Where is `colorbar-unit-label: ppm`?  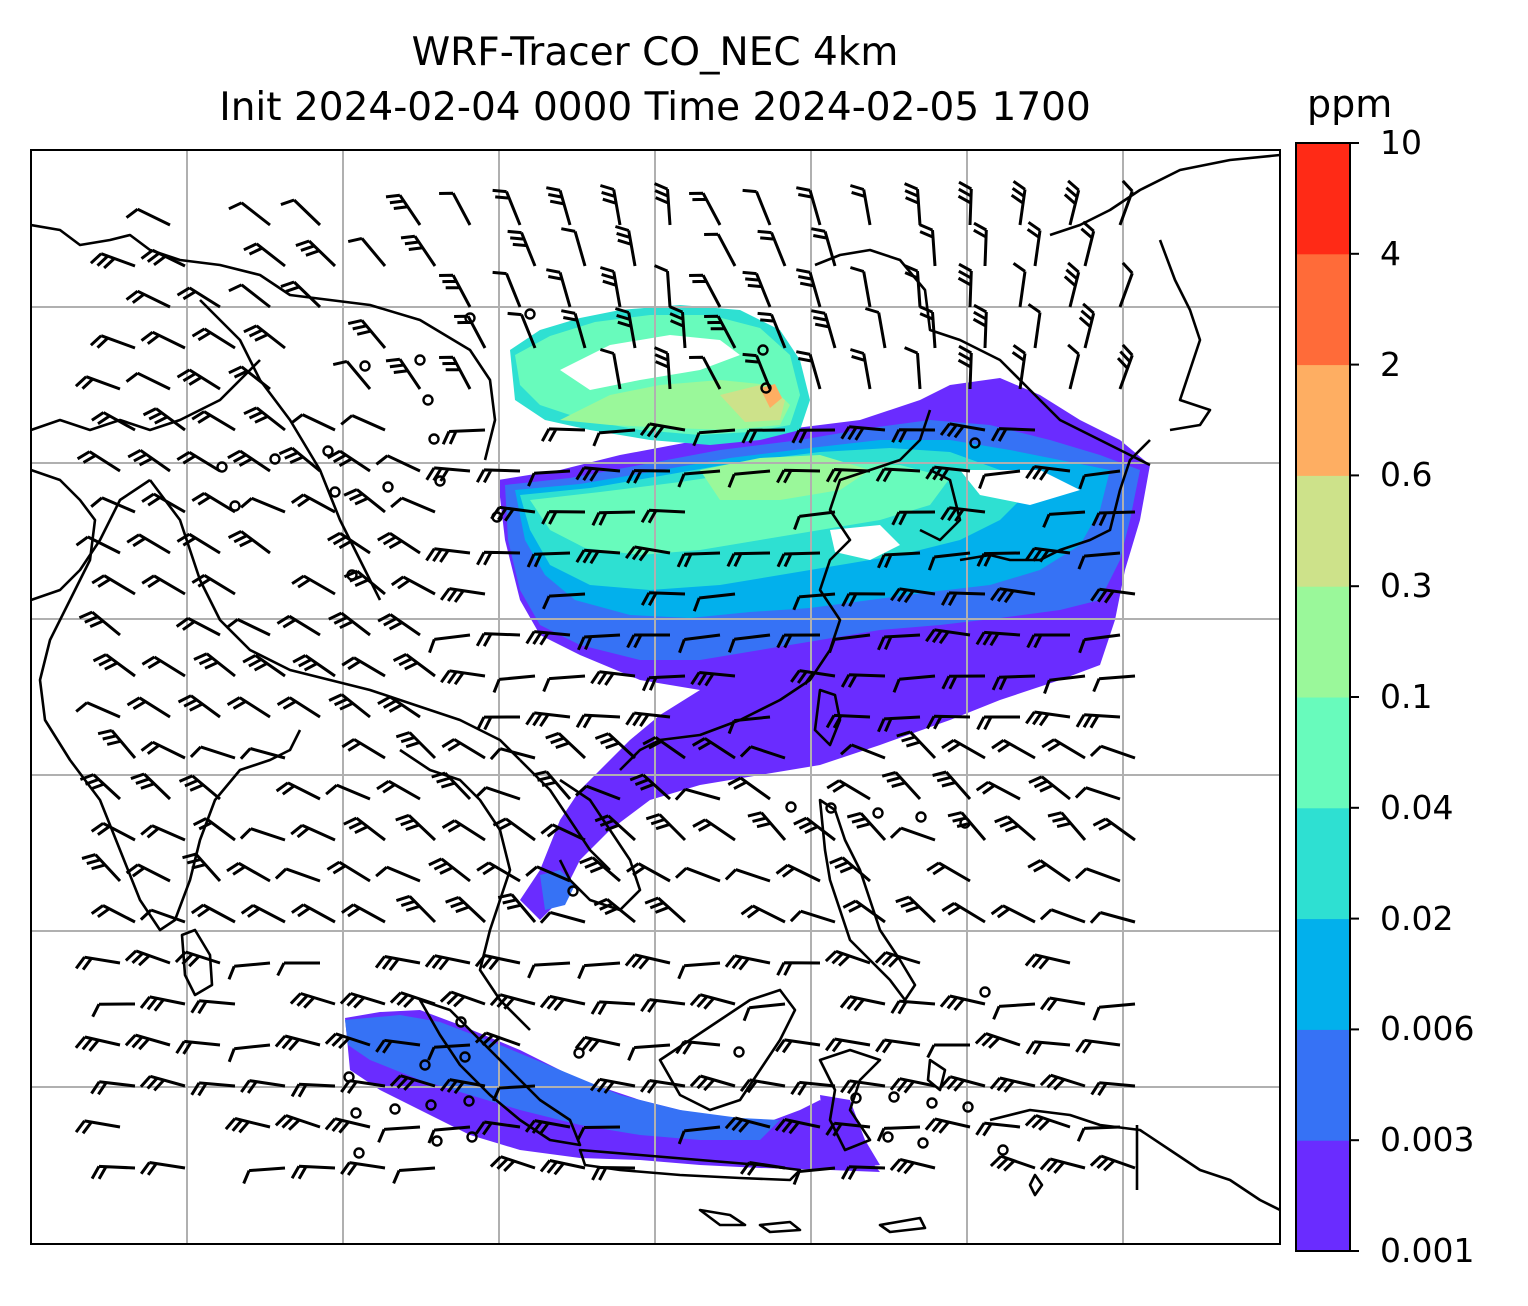 colorbar-unit-label: ppm is located at coordinates (1350, 104).